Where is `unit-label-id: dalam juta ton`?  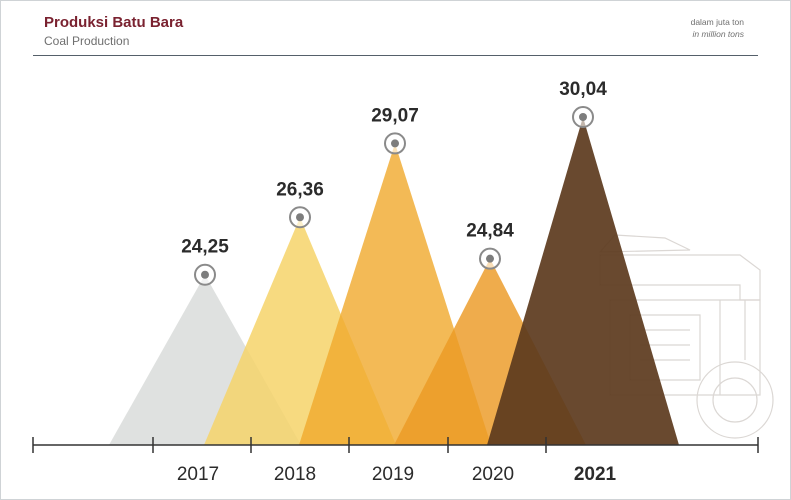
unit-label-id: dalam juta ton is located at coordinates (717, 22).